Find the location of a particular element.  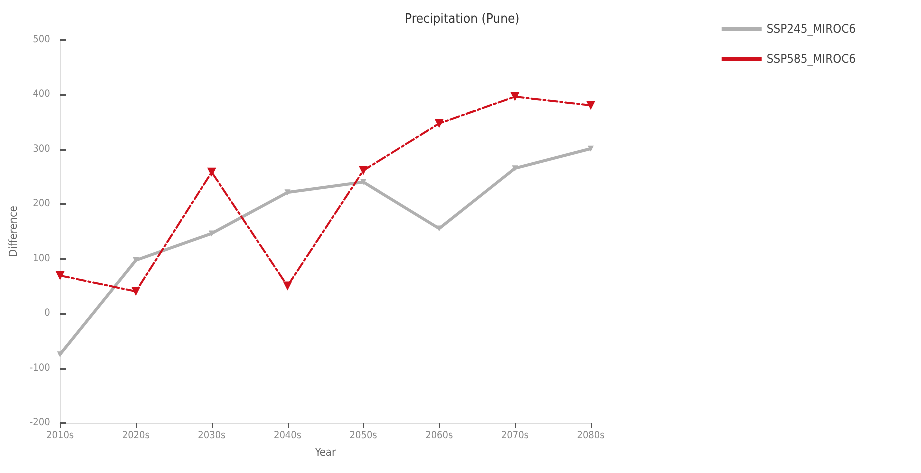

y-axis-title: Difference is located at coordinates (13, 231).